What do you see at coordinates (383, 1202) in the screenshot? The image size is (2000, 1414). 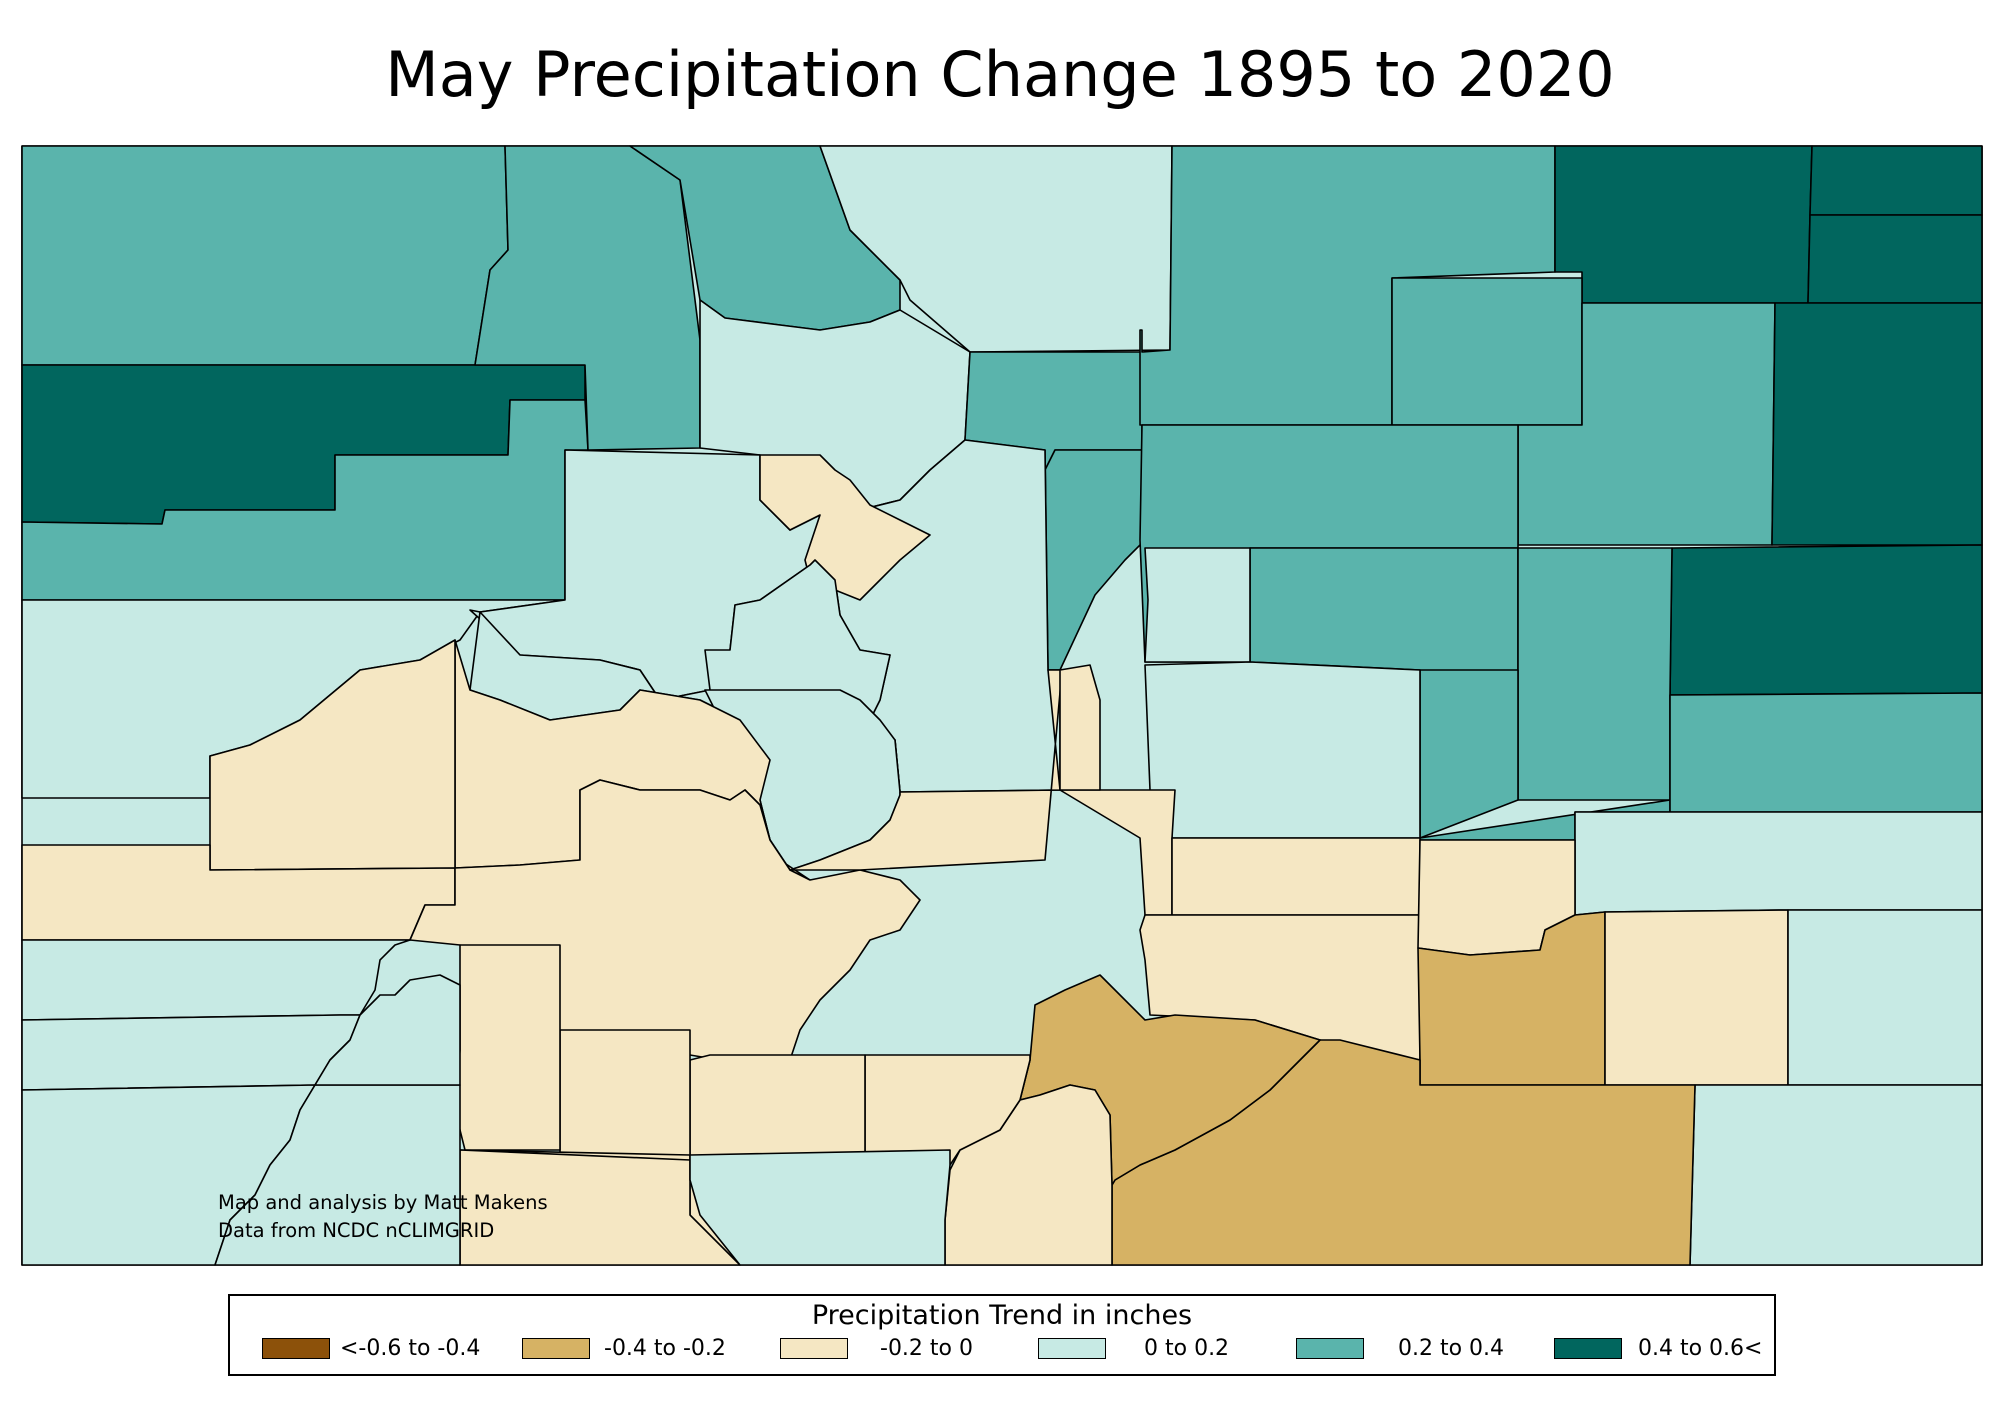 I see `author-credit: Map and analysis by Matt Makens` at bounding box center [383, 1202].